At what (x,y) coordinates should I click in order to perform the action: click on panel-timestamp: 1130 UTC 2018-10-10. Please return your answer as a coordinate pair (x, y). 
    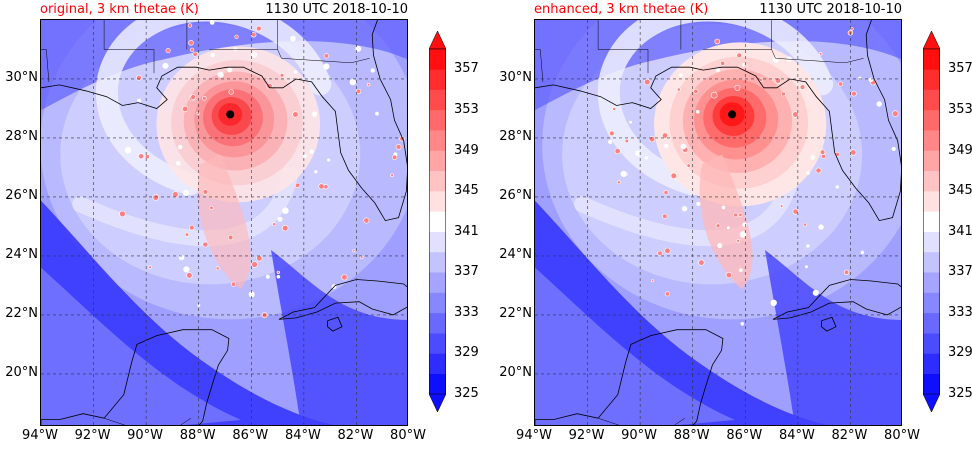
    Looking at the image, I should click on (830, 9).